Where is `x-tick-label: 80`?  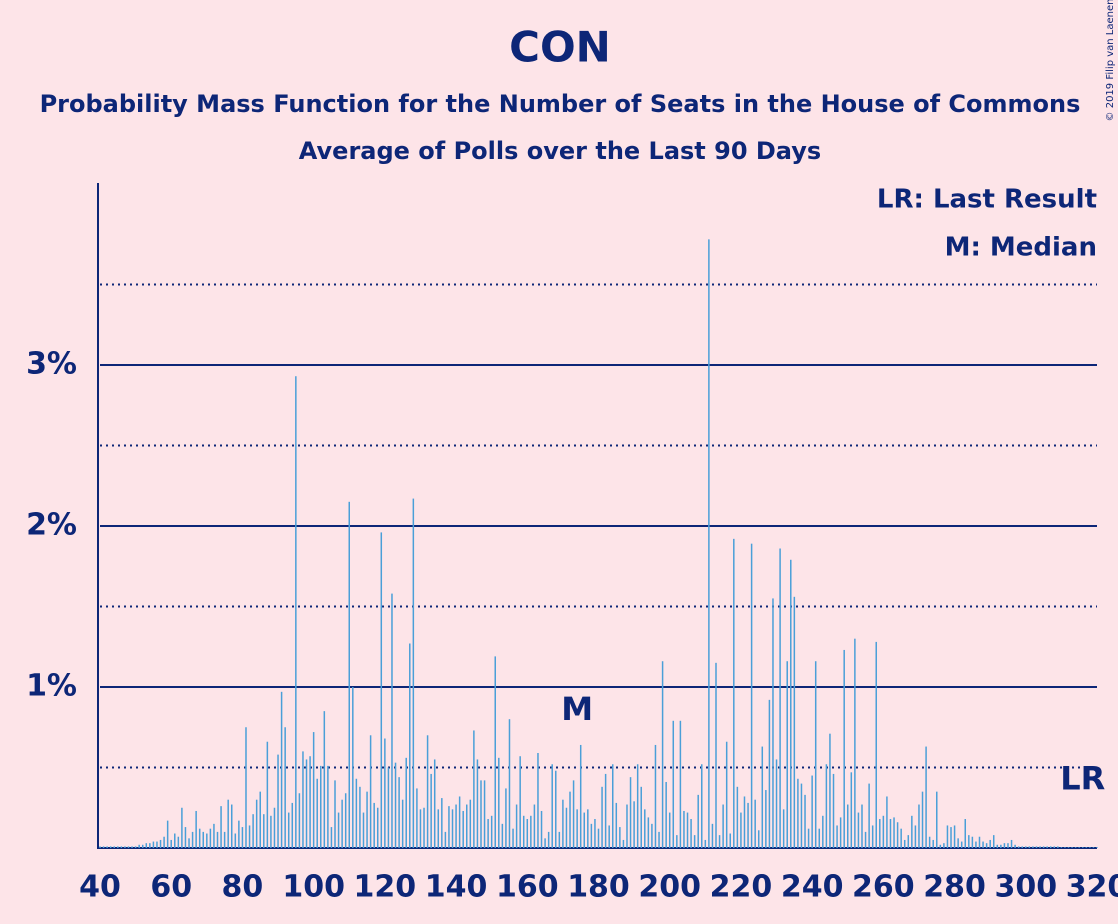 x-tick-label: 80 is located at coordinates (243, 887).